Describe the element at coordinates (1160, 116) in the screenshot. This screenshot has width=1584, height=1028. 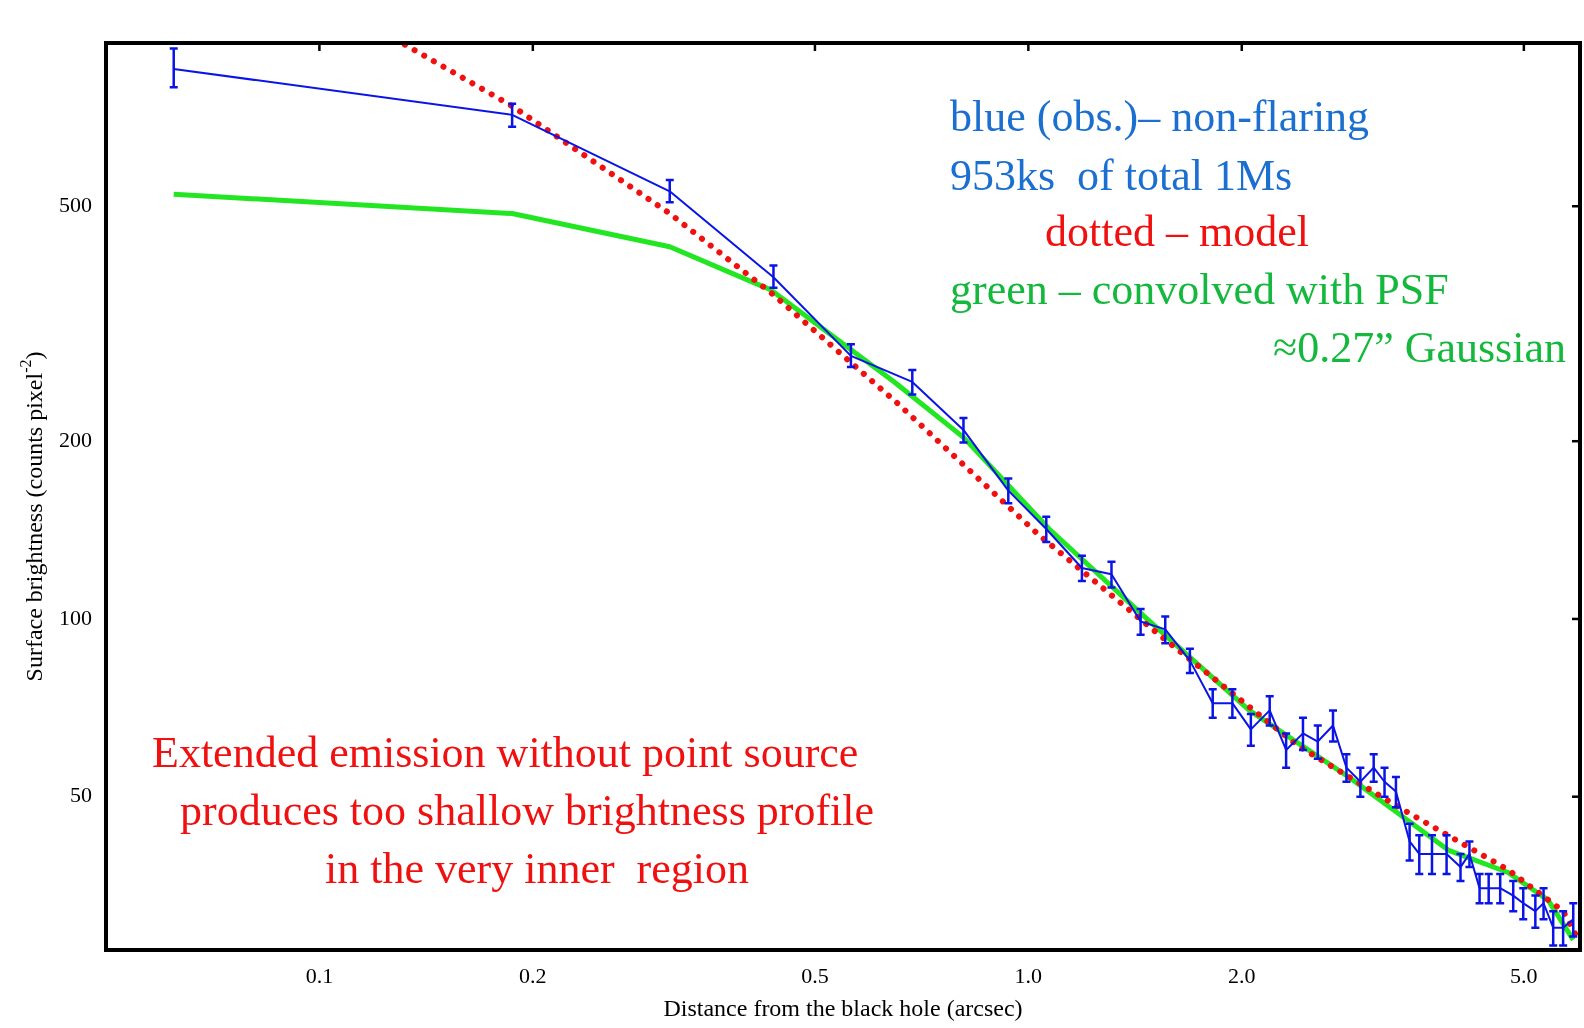
I see `annotation: blue (obs.)– non-flaring` at that location.